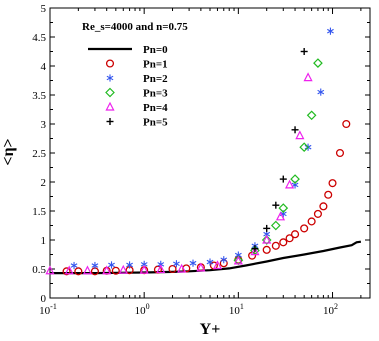 Image resolution: width=379 pixels, height=341 pixels. What do you see at coordinates (155, 108) in the screenshot?
I see `legend-label: Pn=4` at bounding box center [155, 108].